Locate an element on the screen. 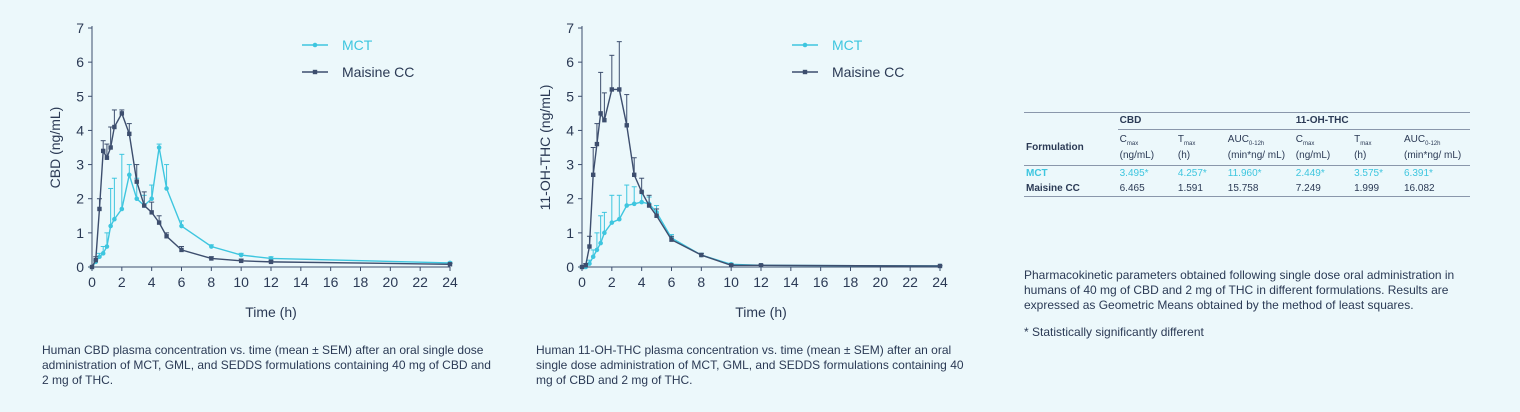  cbd-legend-marker-maisine is located at coordinates (315, 72).